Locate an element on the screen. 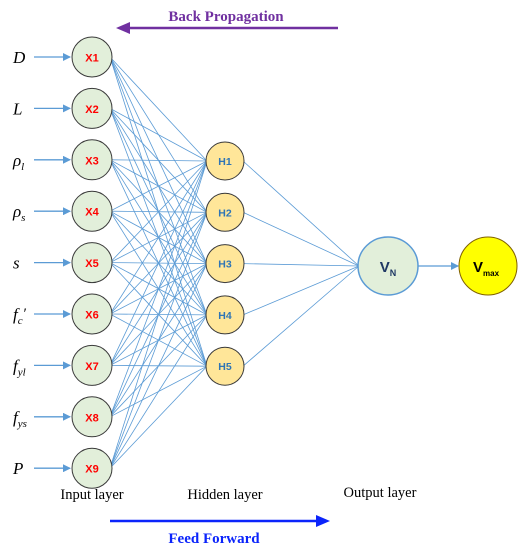 This screenshot has width=525, height=550. input-node: X5 is located at coordinates (92, 263).